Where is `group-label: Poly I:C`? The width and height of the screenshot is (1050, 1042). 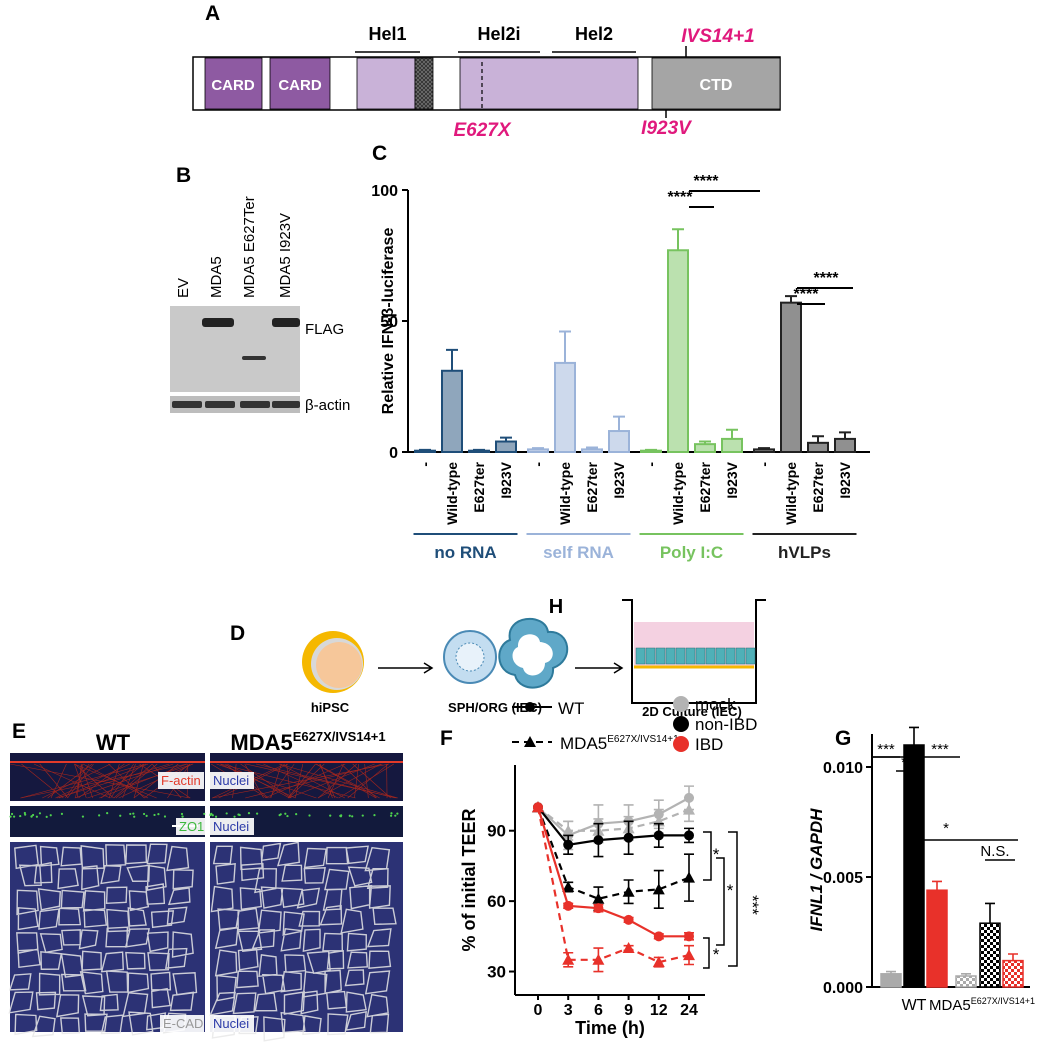 group-label: Poly I:C is located at coordinates (691, 552).